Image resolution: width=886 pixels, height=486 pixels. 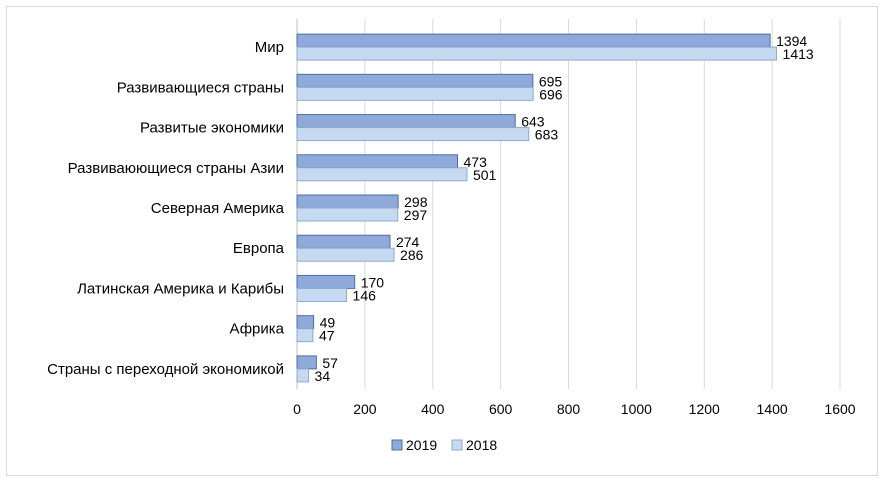 I want to click on legend: 2019 2018, so click(x=444, y=445).